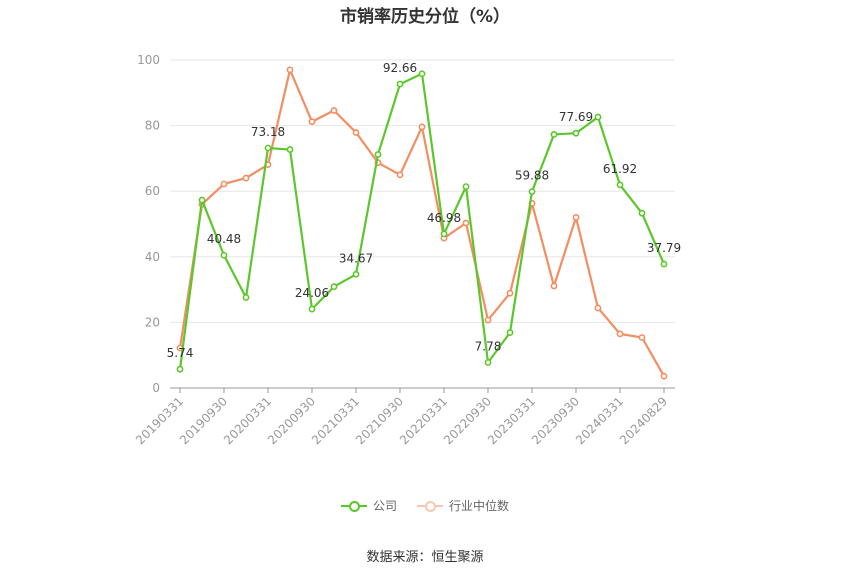 The width and height of the screenshot is (850, 575). Describe the element at coordinates (353, 506) in the screenshot. I see `legend-swatch-company` at that location.